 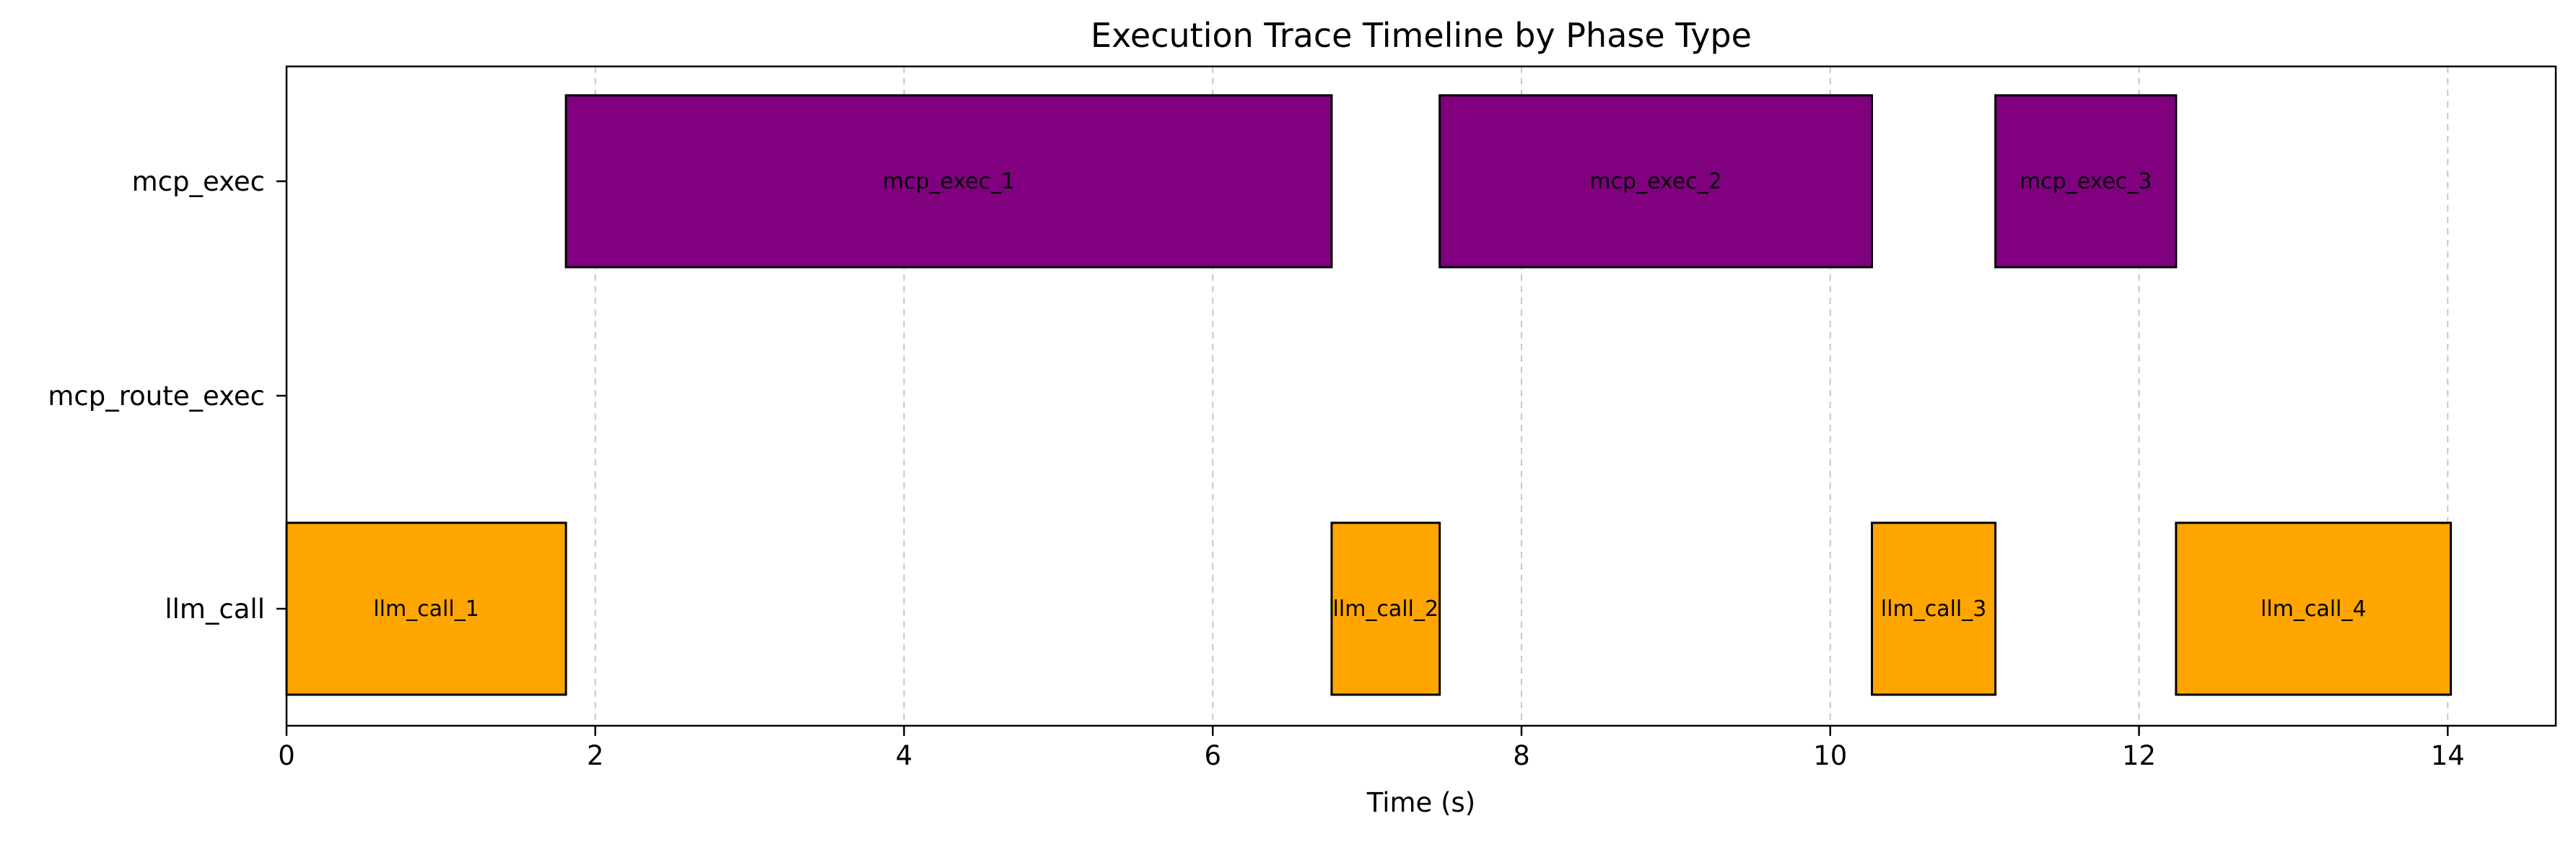 I want to click on x-axis-label: Time (s), so click(x=1420, y=802).